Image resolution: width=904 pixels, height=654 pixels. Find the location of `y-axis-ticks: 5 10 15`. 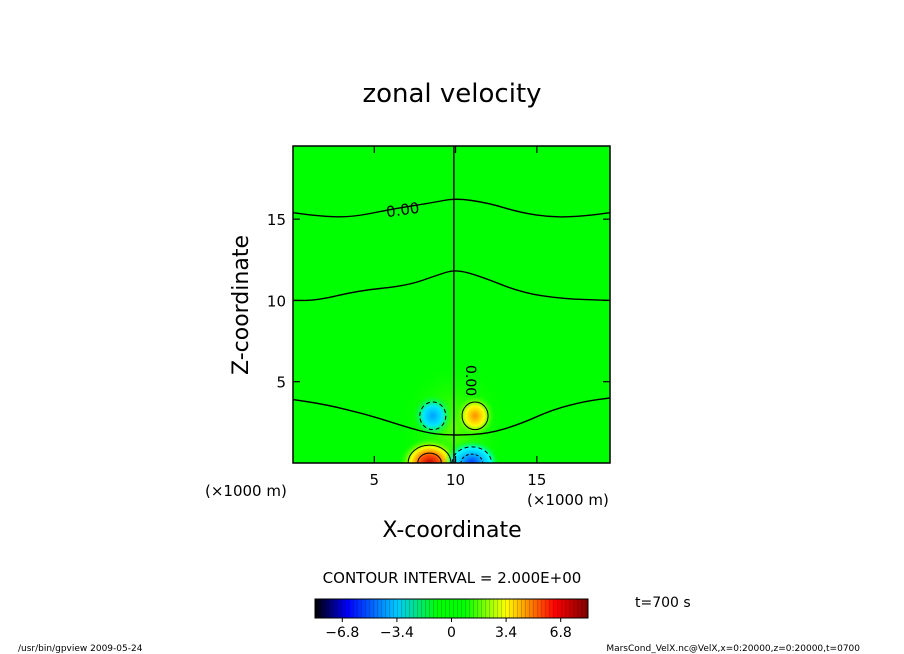

y-axis-ticks: 5 10 15 is located at coordinates (438, 301).